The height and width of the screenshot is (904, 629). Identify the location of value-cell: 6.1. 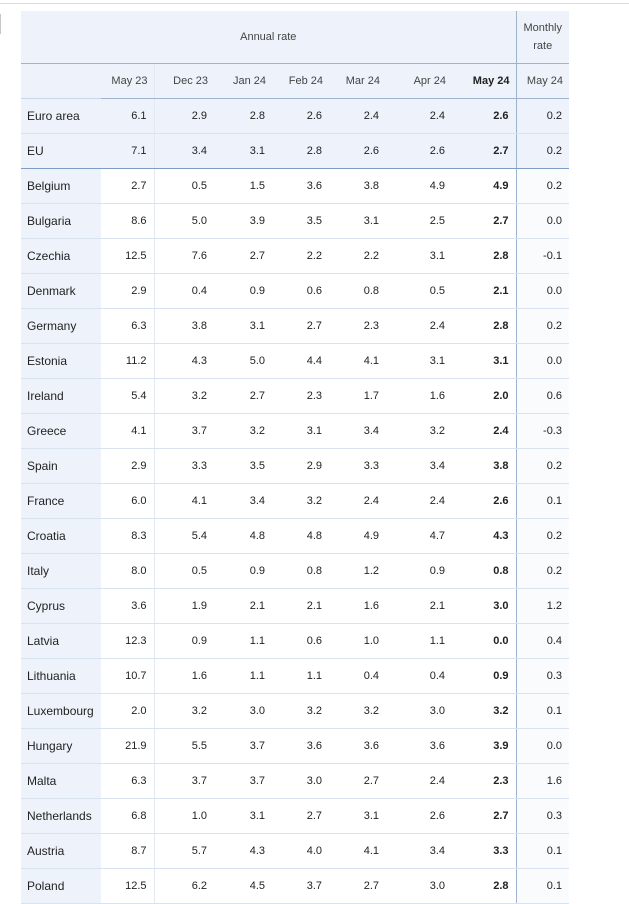
(127, 116).